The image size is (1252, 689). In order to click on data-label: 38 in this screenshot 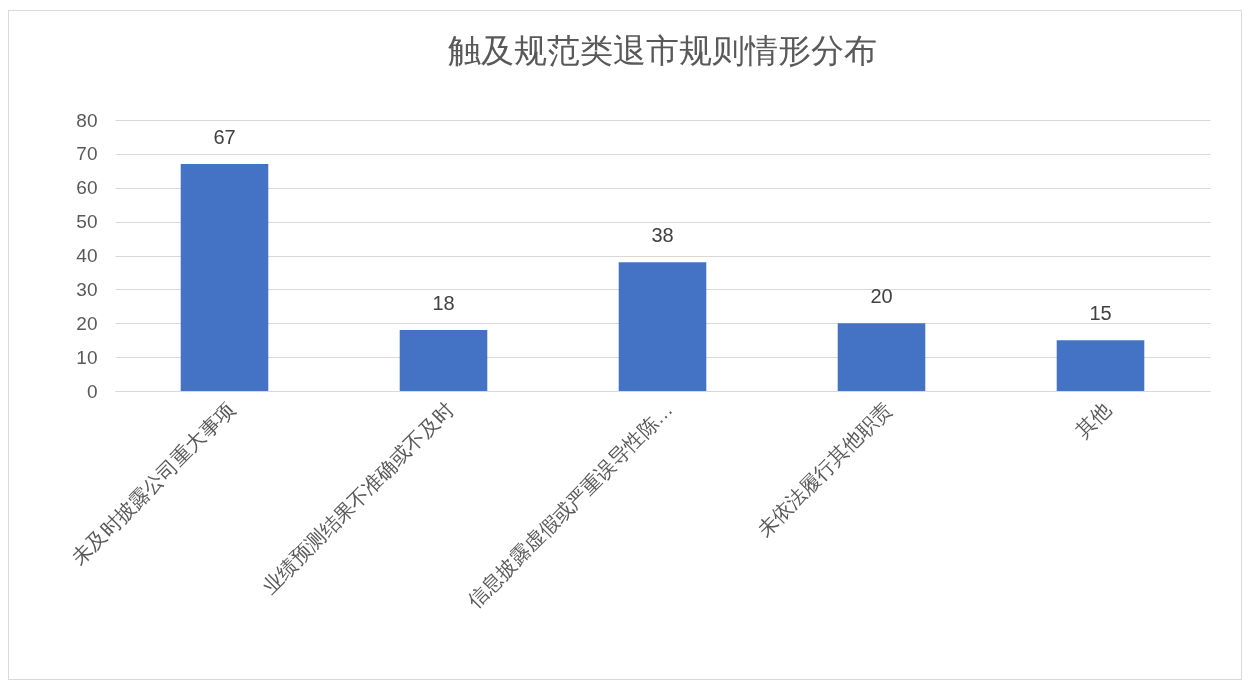, I will do `click(662, 235)`.